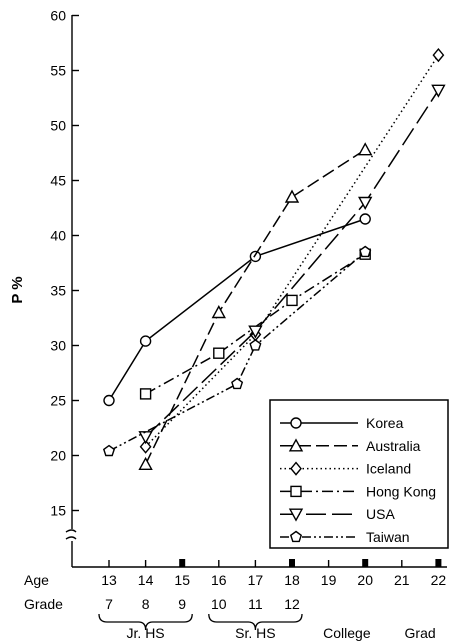  Describe the element at coordinates (347, 633) in the screenshot. I see `band-label: College` at that location.